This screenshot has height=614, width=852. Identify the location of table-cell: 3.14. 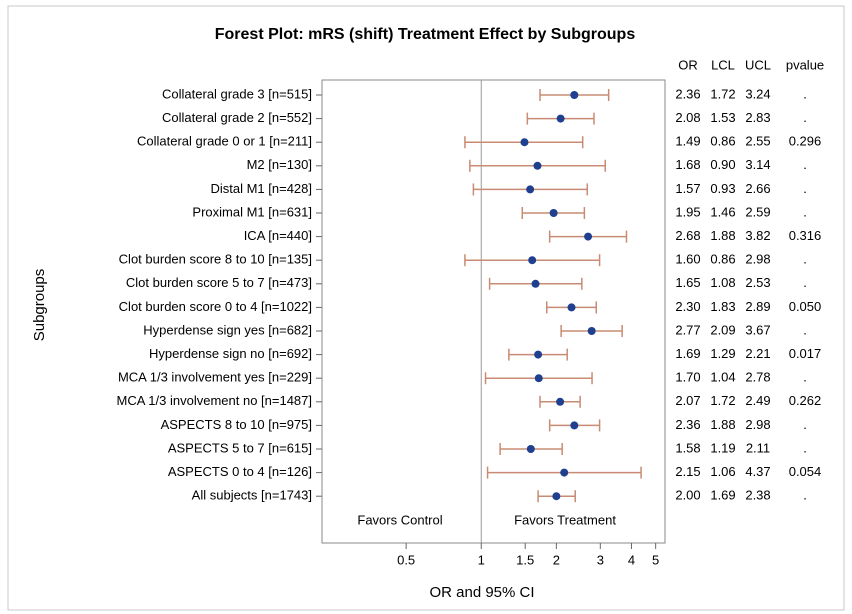
(757, 164).